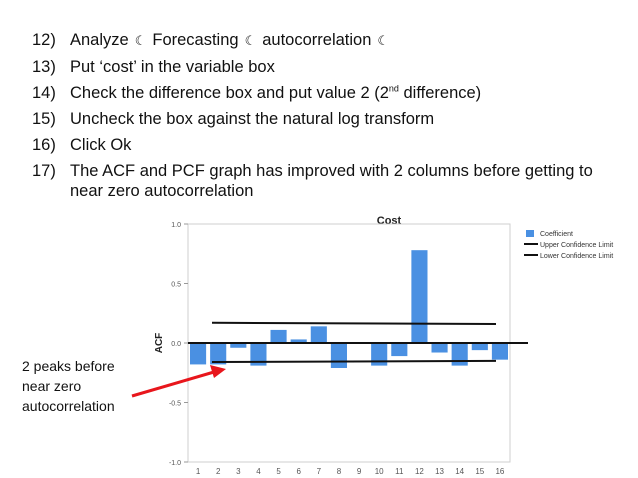 The height and width of the screenshot is (478, 638). I want to click on step-12: 12) Analyze ☾ Forecasting ☾ autocorrelation ☾, so click(327, 40).